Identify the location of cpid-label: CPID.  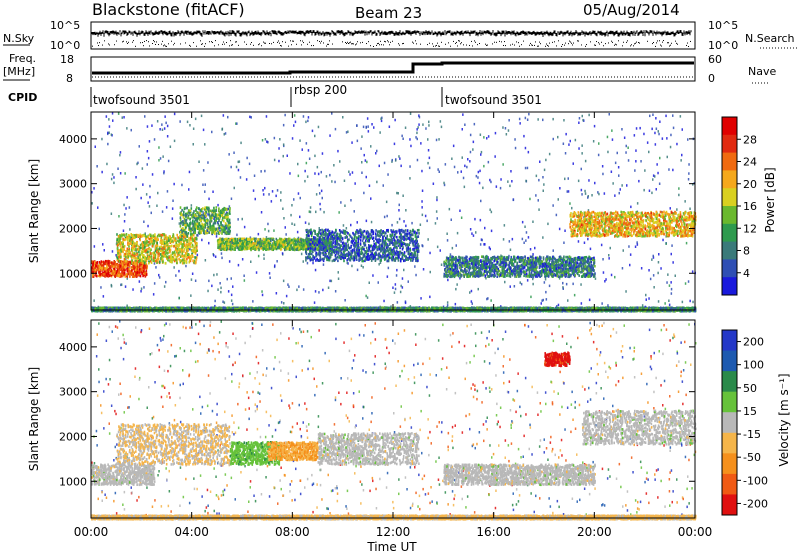
(22, 97).